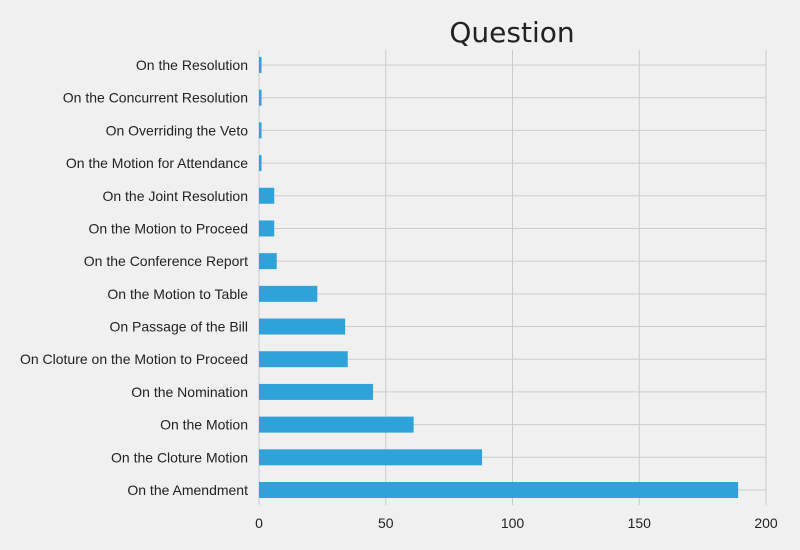 This screenshot has width=800, height=550. I want to click on category-label: On Passage of the Bill, so click(178, 327).